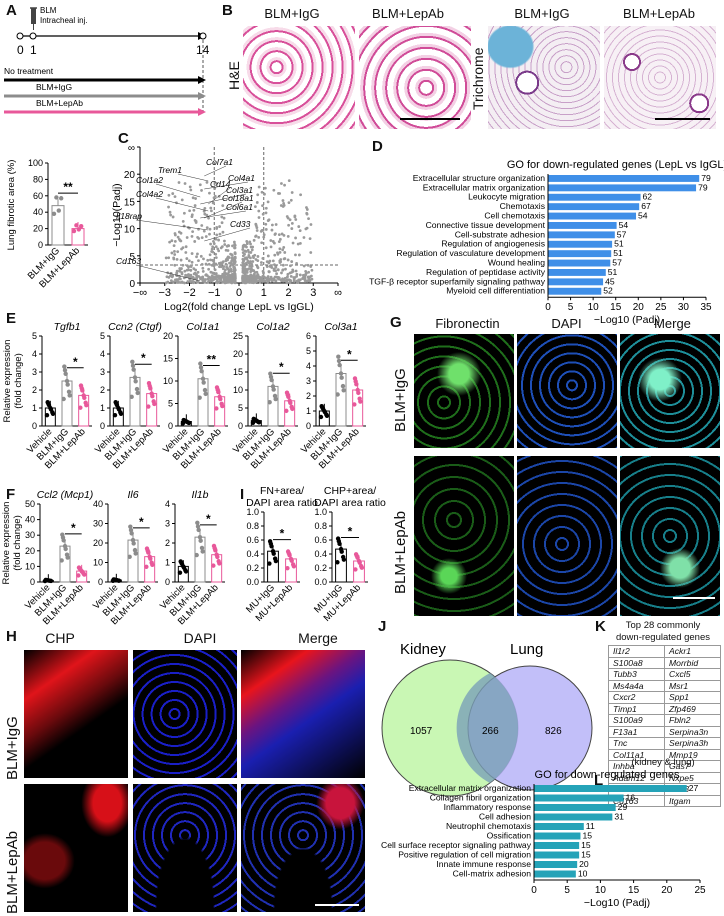 The image size is (724, 916). What do you see at coordinates (400, 400) in the screenshot?
I see `g-row-label-igg: BLM+IgG` at bounding box center [400, 400].